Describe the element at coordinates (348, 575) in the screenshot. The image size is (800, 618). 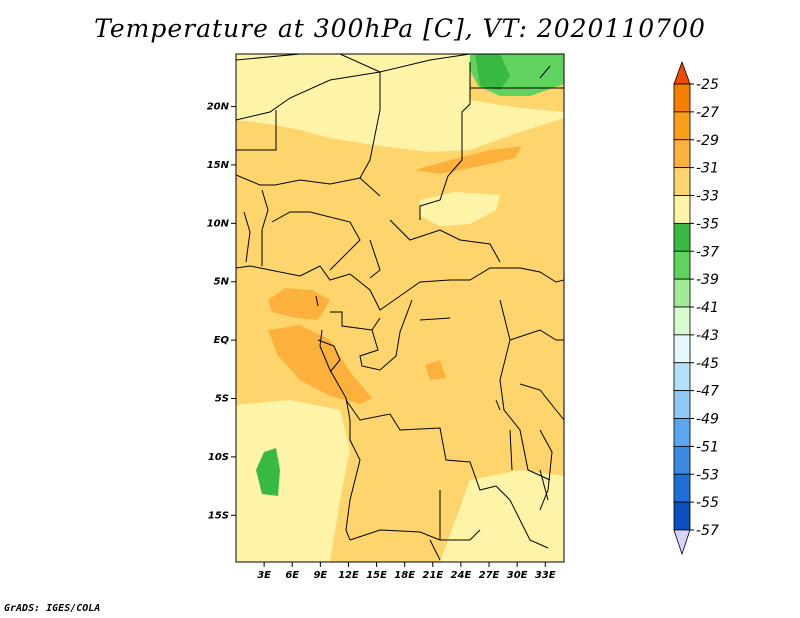
I see `lon-tick-label: 12E` at that location.